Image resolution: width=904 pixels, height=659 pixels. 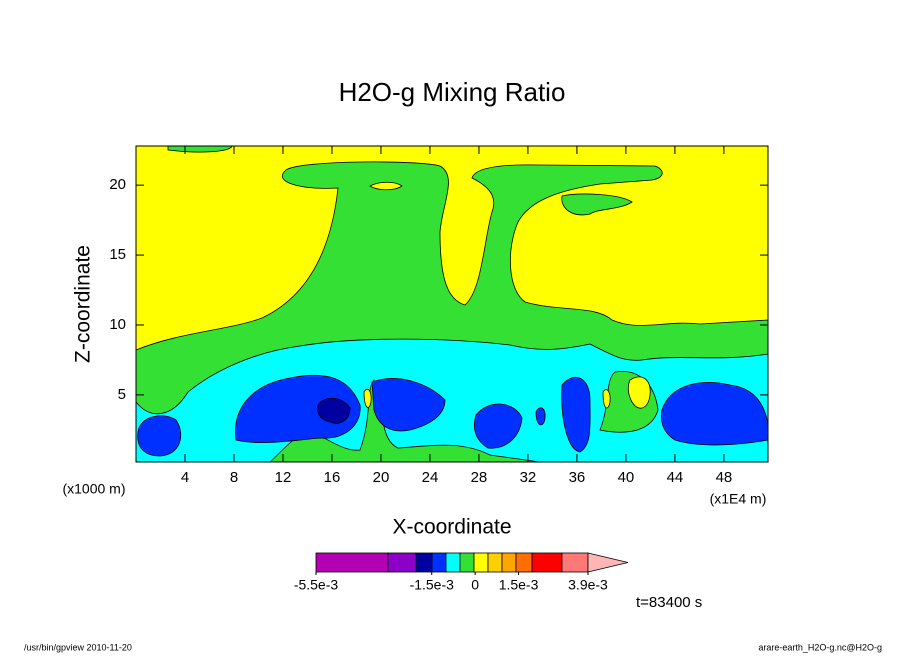 What do you see at coordinates (283, 477) in the screenshot?
I see `x-tick-label: 12` at bounding box center [283, 477].